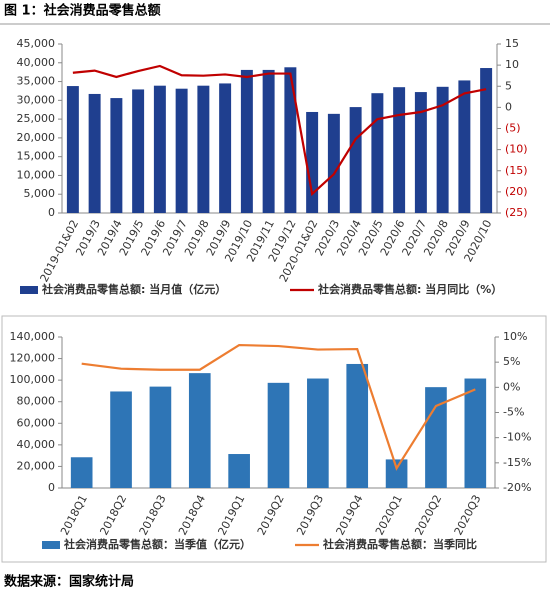 The width and height of the screenshot is (550, 596). What do you see at coordinates (36, 156) in the screenshot?
I see `y-tick-label: 15,000` at bounding box center [36, 156].